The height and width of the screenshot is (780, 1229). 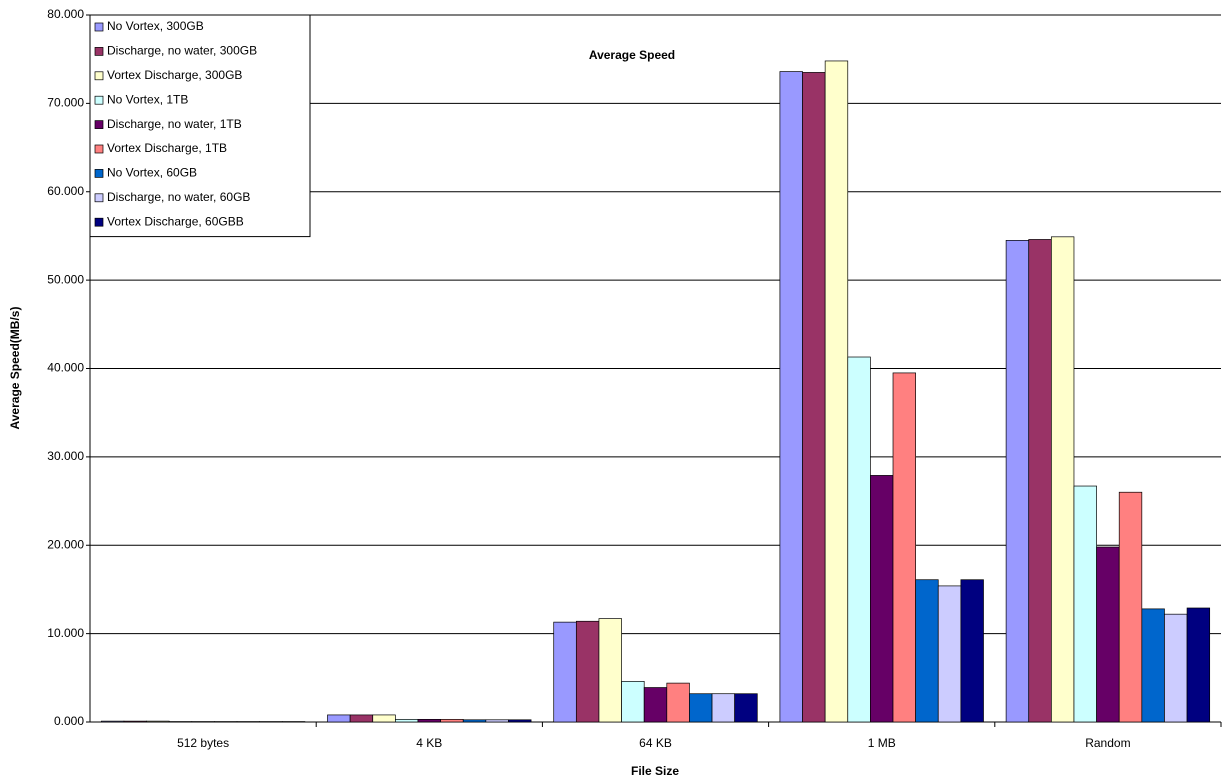 I want to click on legend-label: Discharge, no water, 60GB, so click(x=178, y=197).